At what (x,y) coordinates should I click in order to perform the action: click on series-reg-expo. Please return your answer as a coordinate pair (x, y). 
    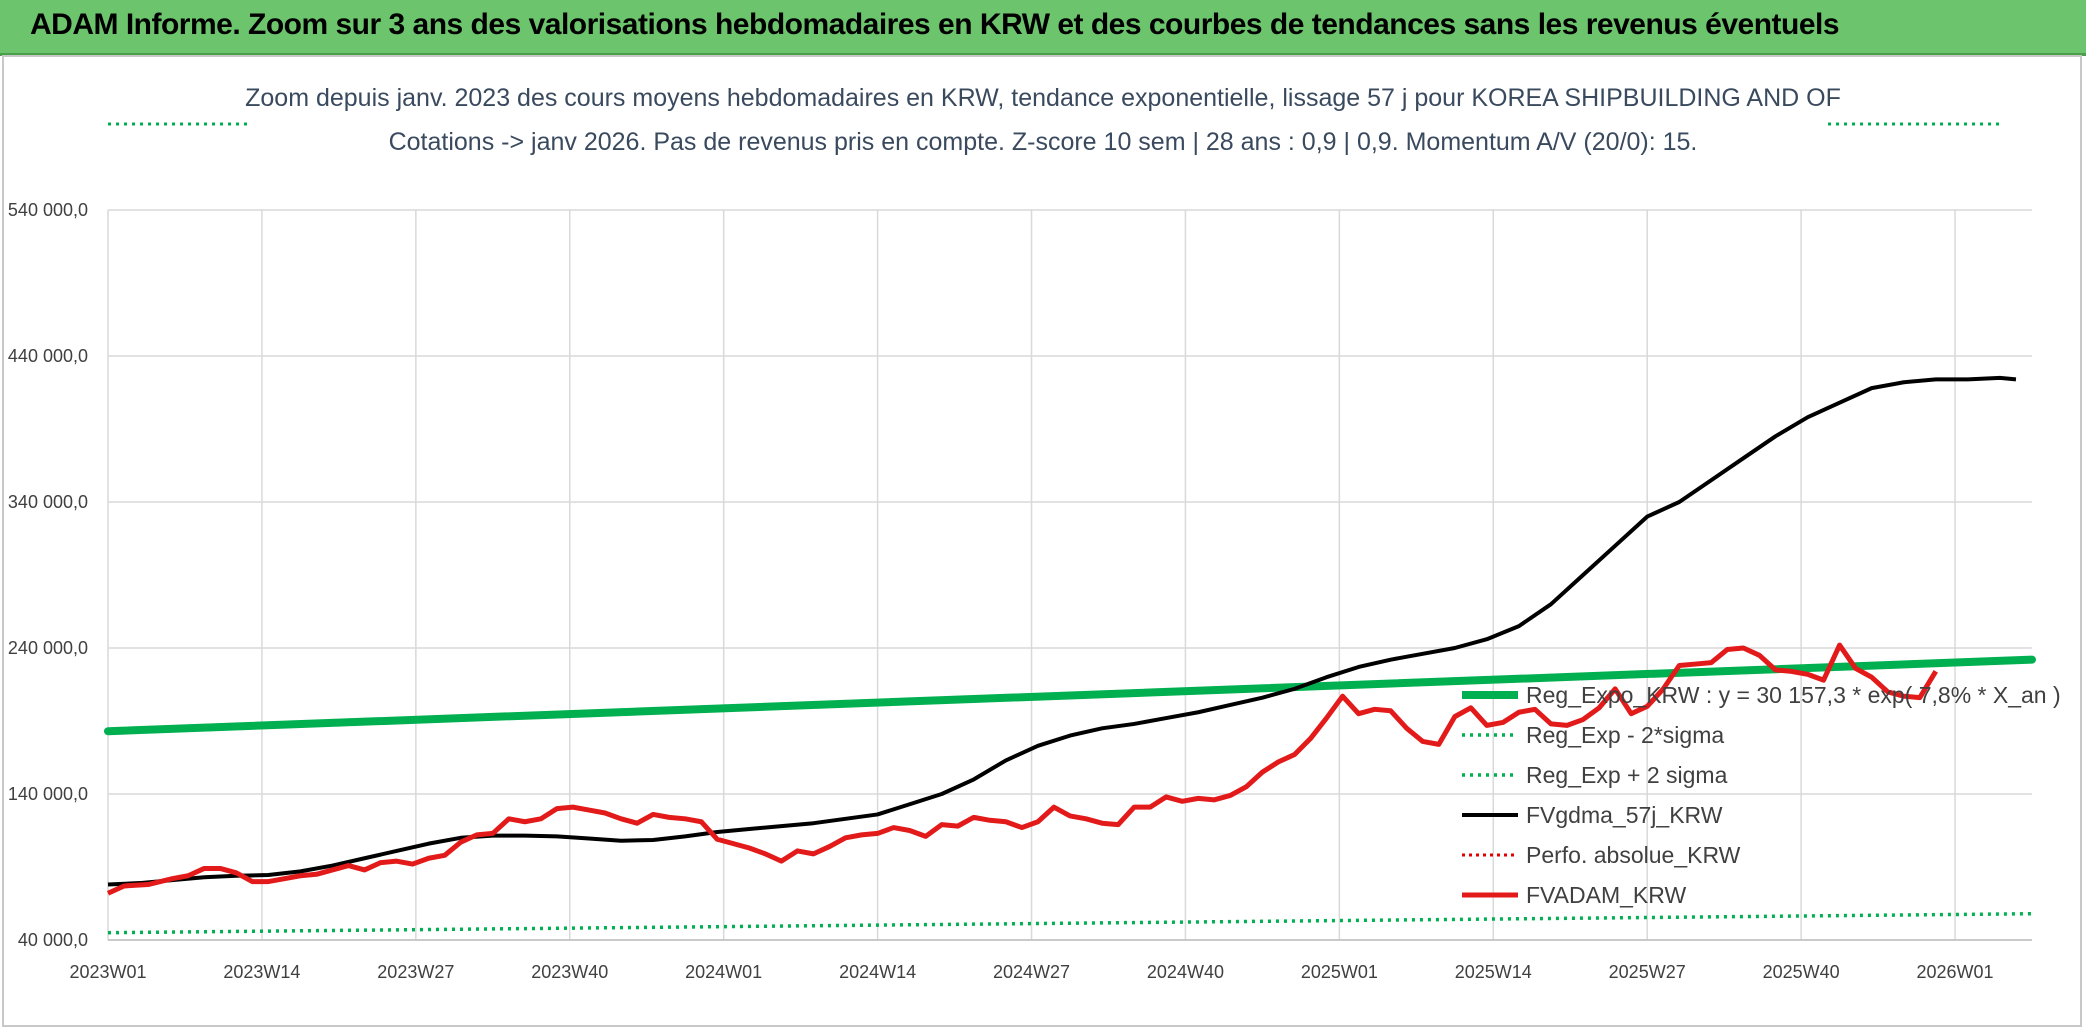
    Looking at the image, I should click on (1070, 695).